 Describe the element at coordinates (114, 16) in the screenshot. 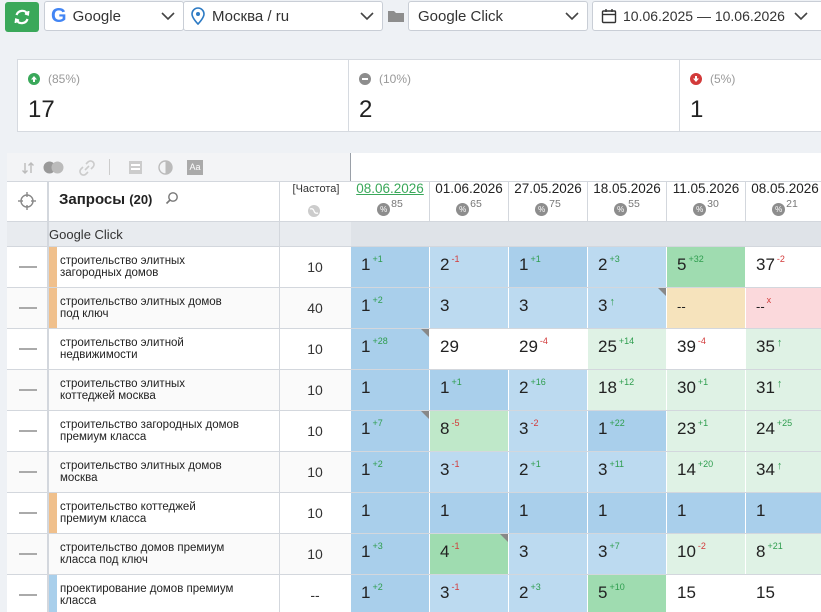

I see `search-engine-select: G Google` at that location.